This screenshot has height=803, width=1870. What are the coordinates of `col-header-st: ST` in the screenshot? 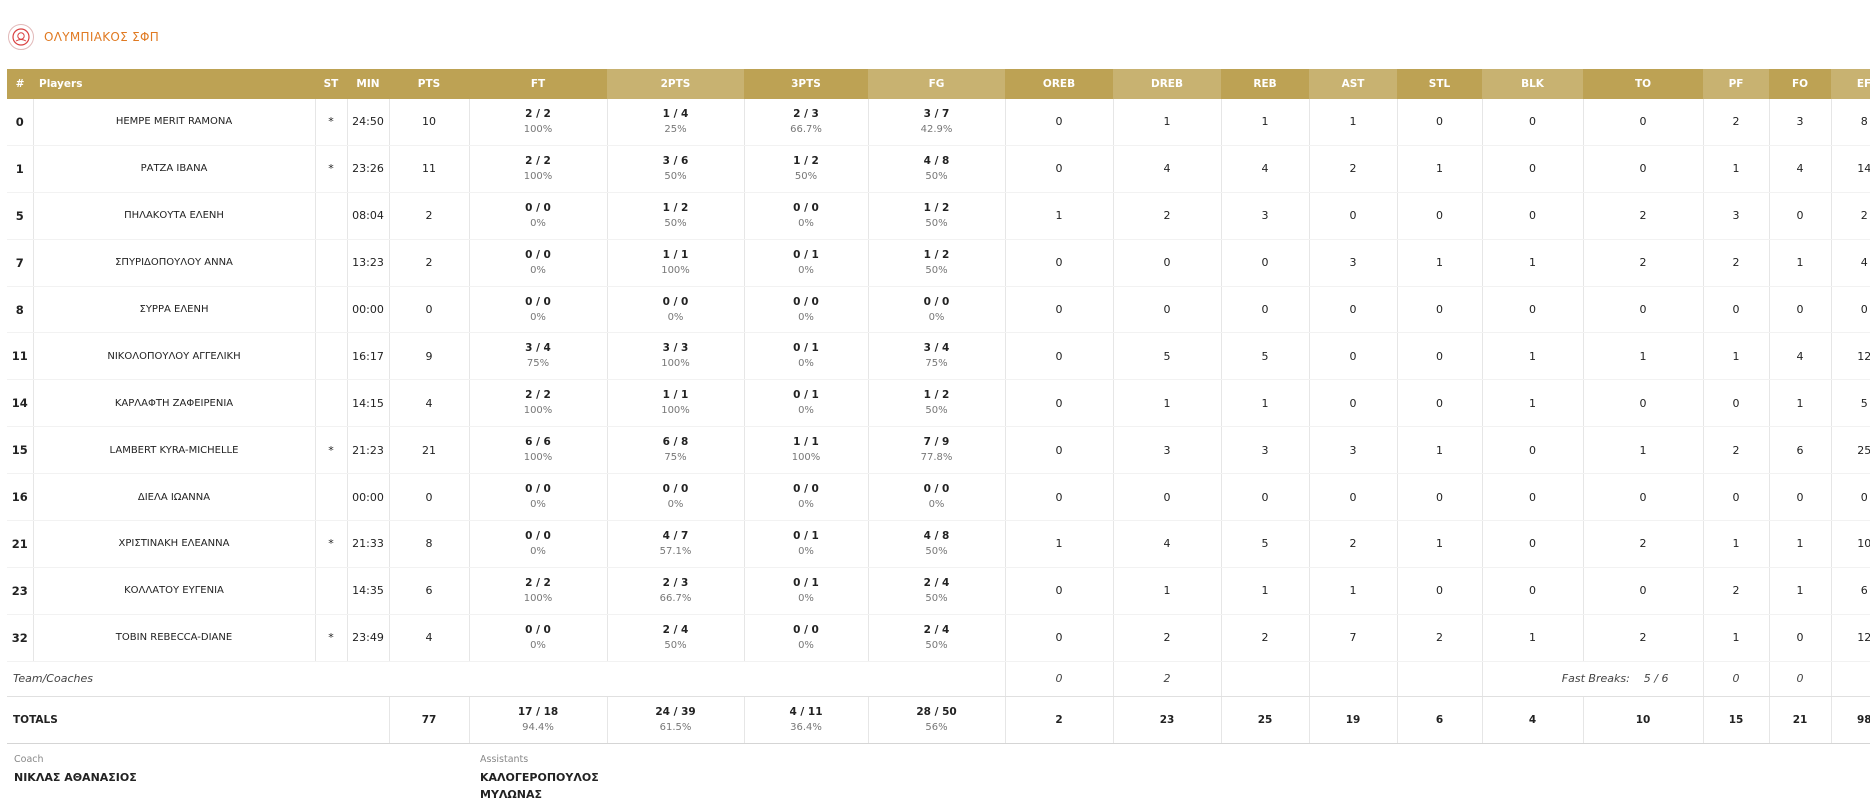 It's located at (331, 84).